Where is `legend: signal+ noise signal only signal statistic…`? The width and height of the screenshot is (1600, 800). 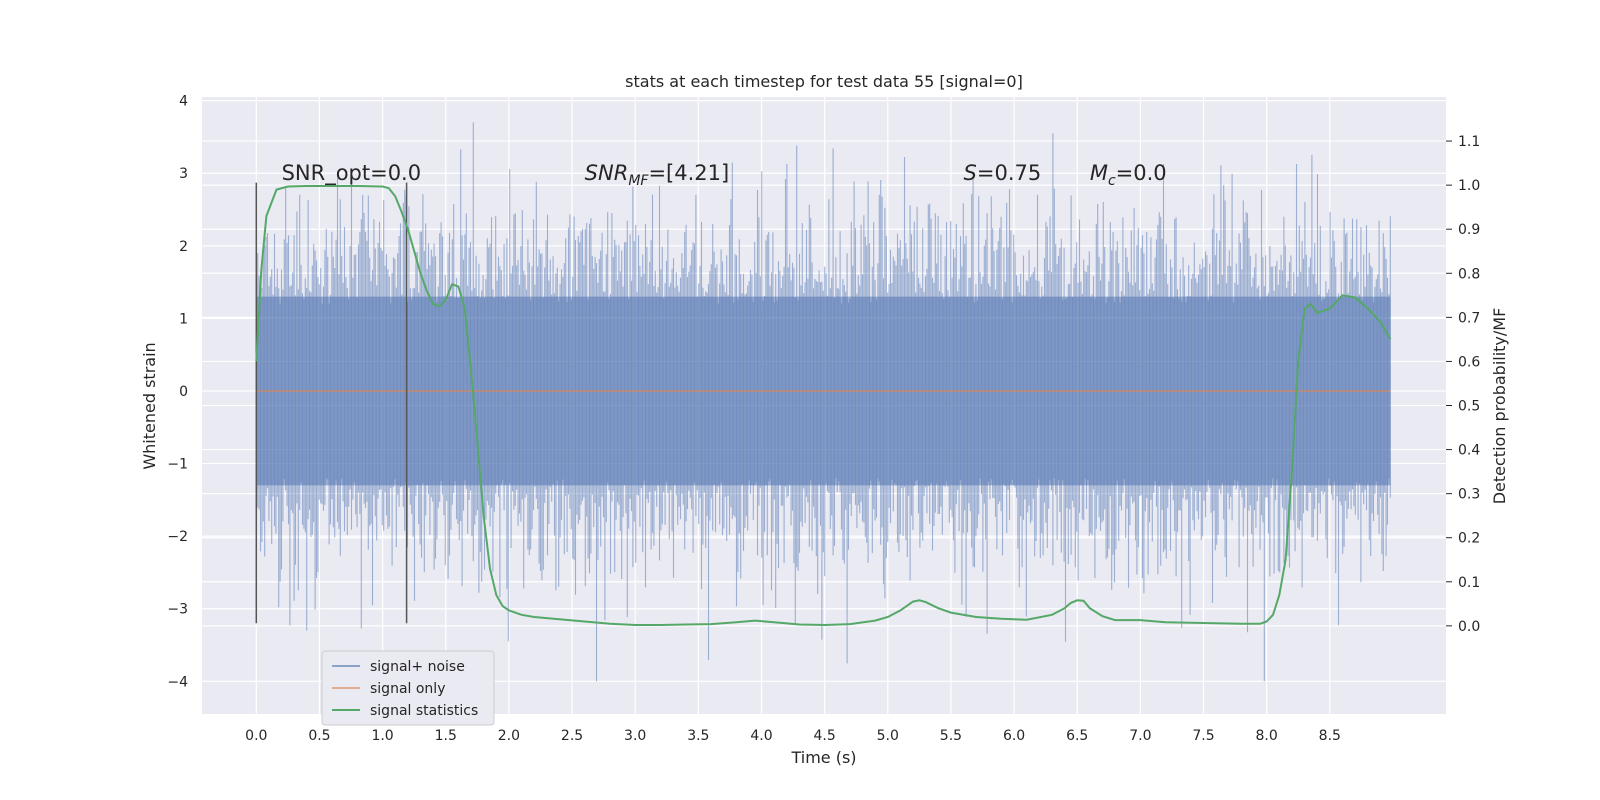 legend: signal+ noise signal only signal statistic… is located at coordinates (408, 688).